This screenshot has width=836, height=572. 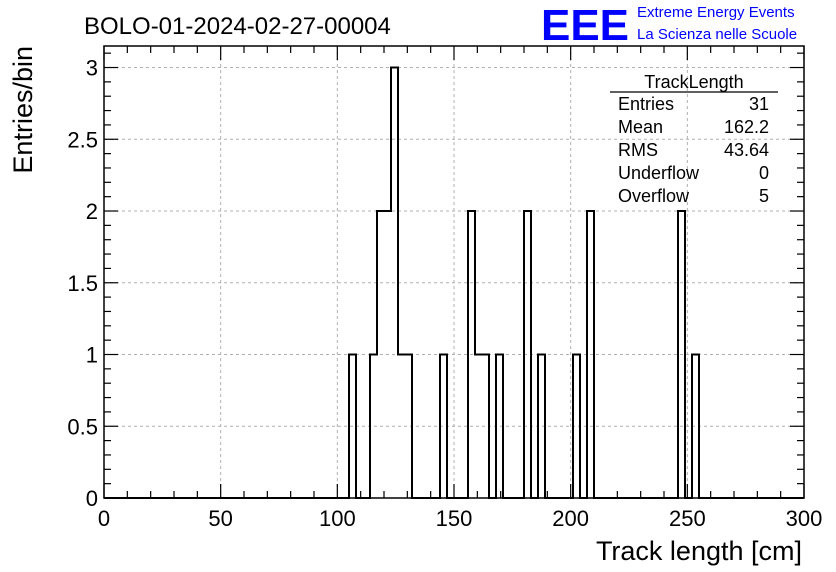 What do you see at coordinates (92, 211) in the screenshot?
I see `y-tick-label: 2` at bounding box center [92, 211].